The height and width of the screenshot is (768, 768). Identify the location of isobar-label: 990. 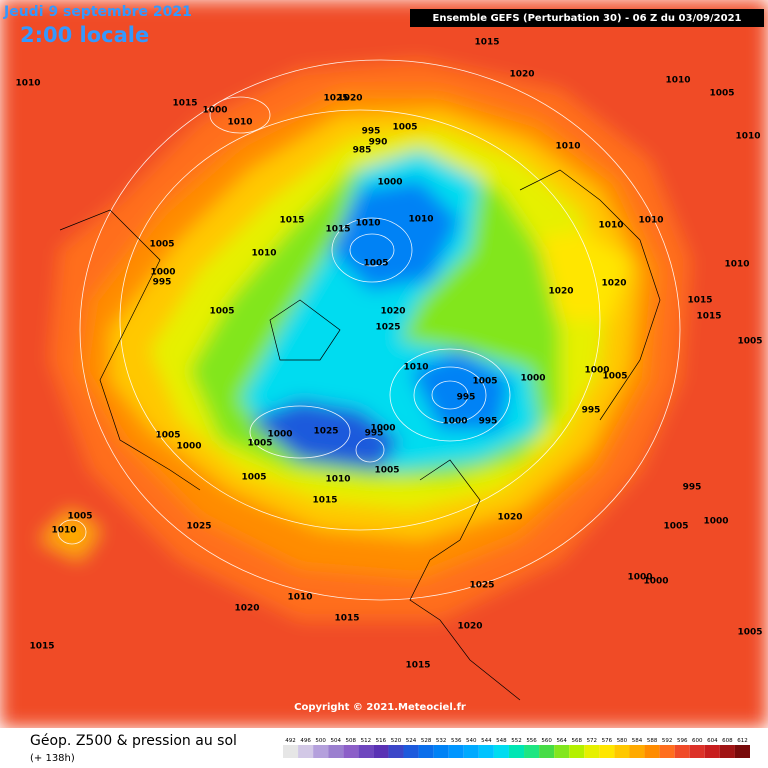
(378, 143).